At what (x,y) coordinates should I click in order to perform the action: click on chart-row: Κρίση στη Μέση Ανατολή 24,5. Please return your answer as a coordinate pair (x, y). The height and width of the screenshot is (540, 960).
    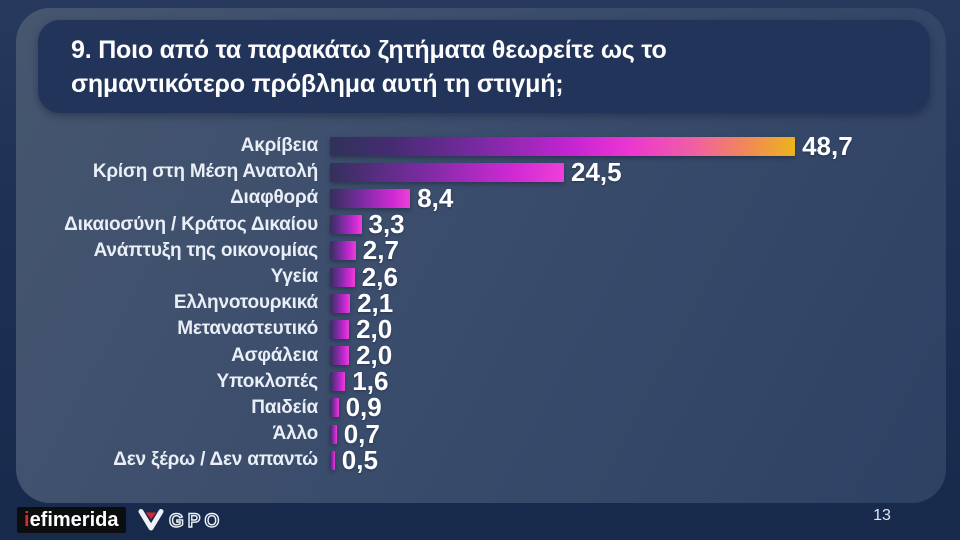
    Looking at the image, I should click on (450, 171).